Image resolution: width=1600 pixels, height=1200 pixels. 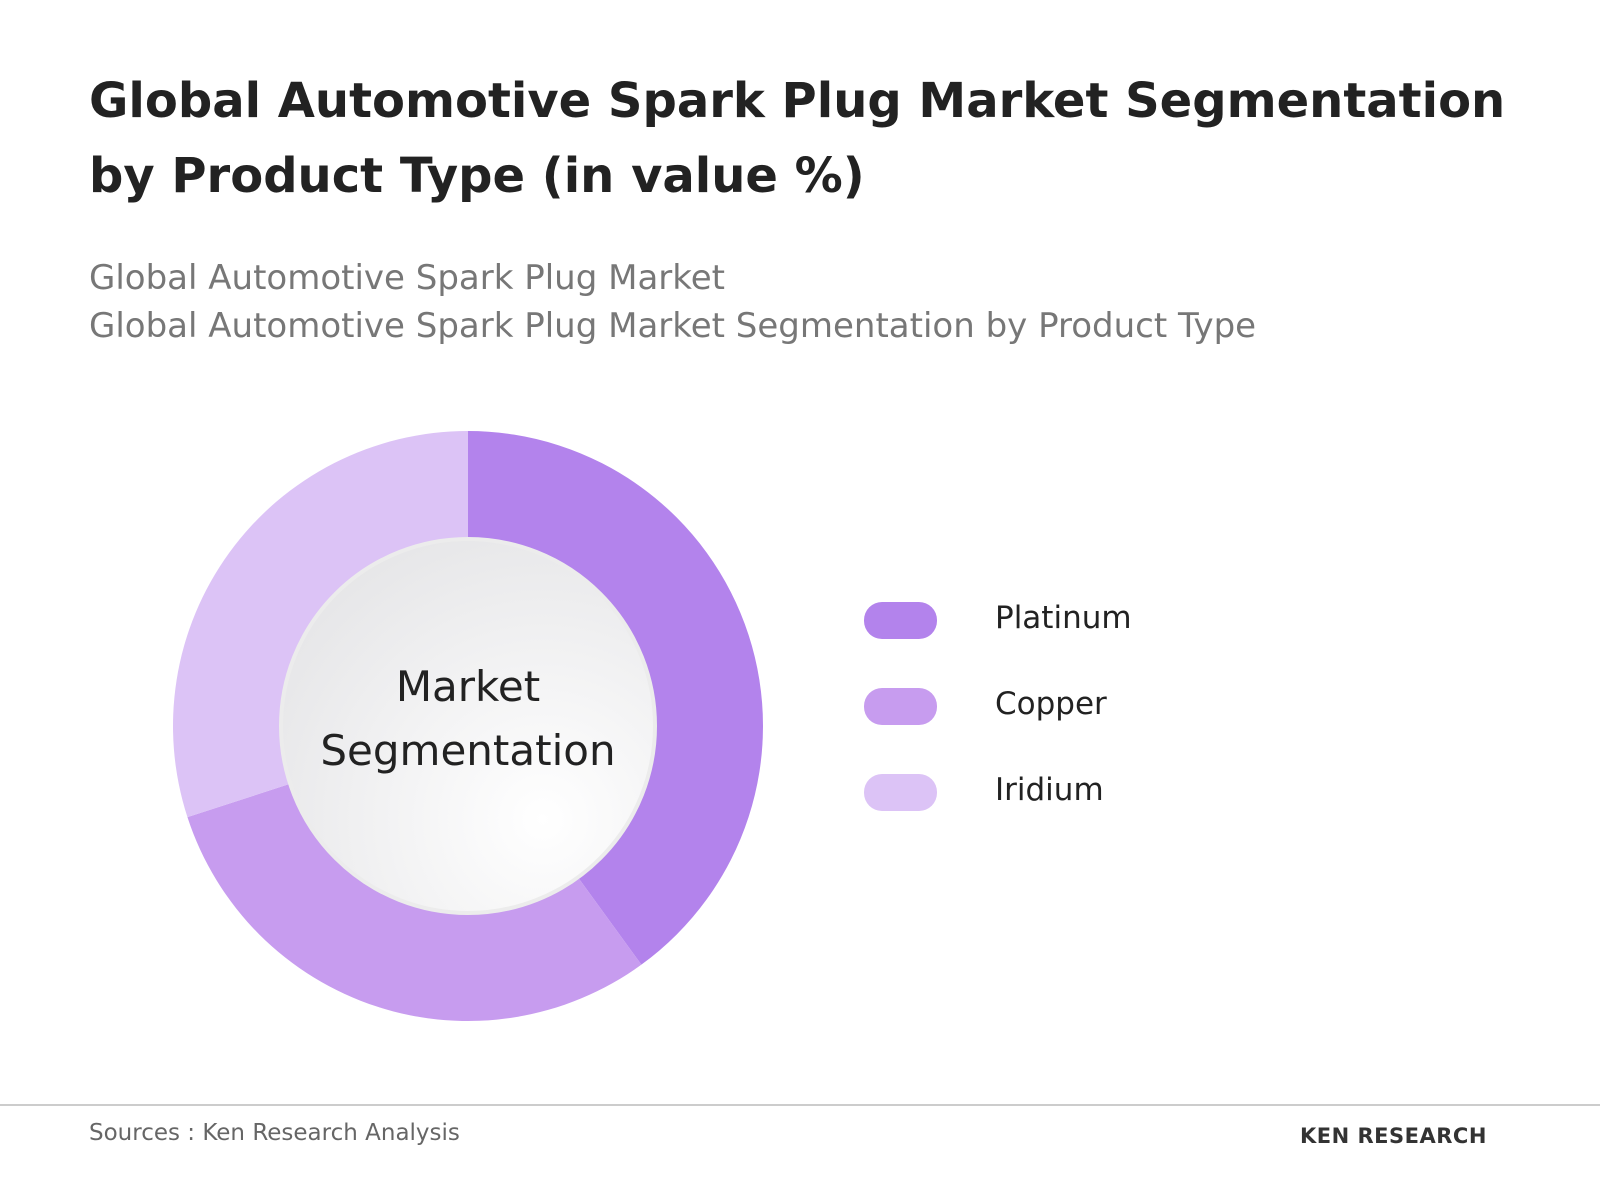 I want to click on center-label: Market Segmentation, so click(x=468, y=718).